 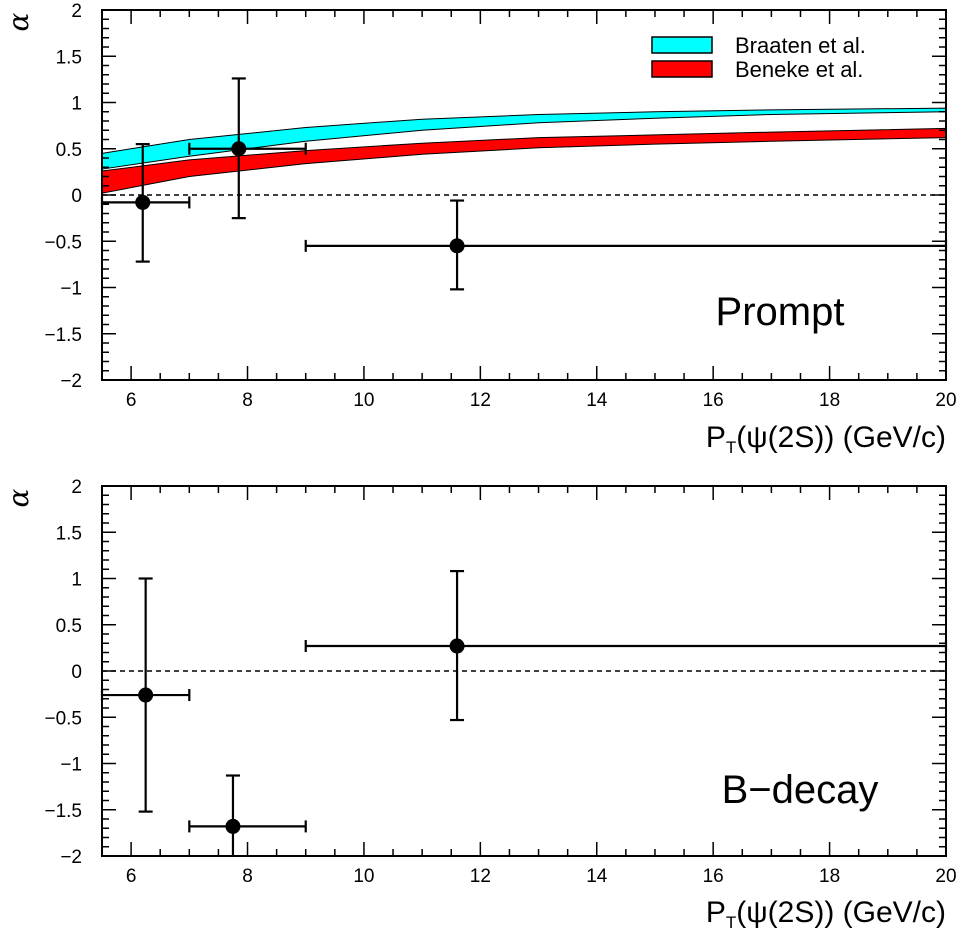 I want to click on legend: Braaten et al.Beneke et al., so click(x=758, y=57).